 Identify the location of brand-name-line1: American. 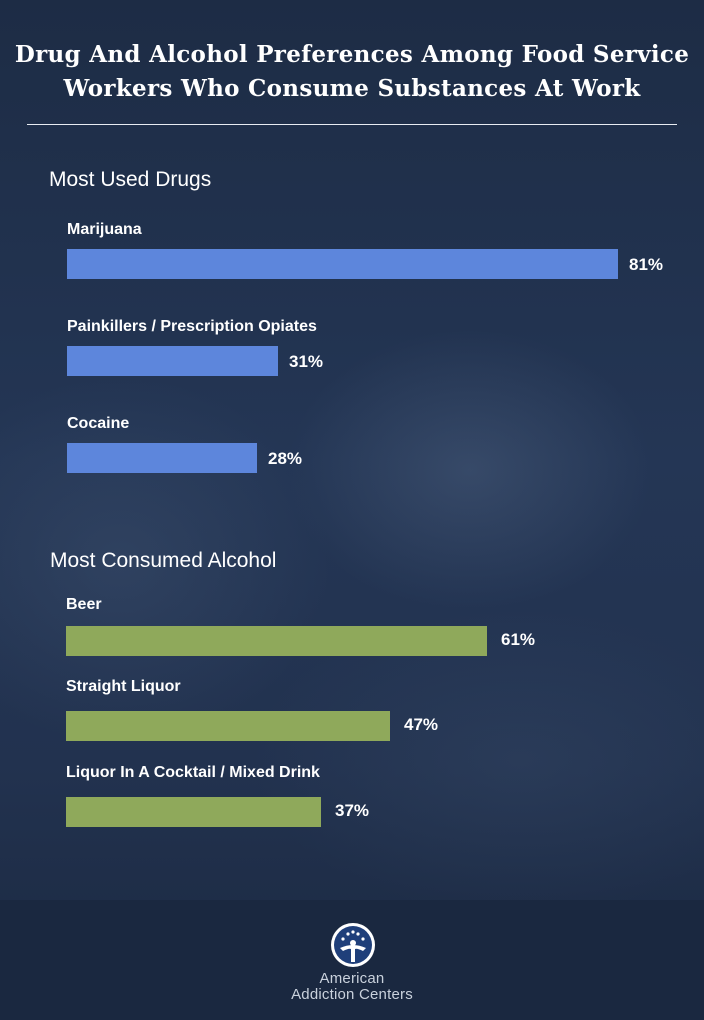
(352, 978).